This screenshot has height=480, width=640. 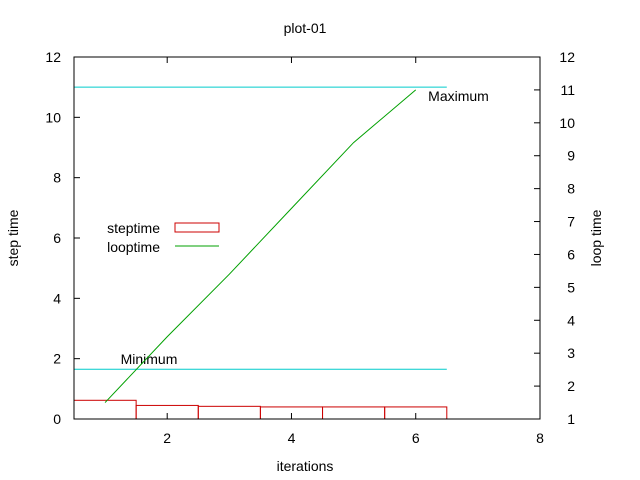 What do you see at coordinates (133, 247) in the screenshot?
I see `legend-label-looptime: looptime` at bounding box center [133, 247].